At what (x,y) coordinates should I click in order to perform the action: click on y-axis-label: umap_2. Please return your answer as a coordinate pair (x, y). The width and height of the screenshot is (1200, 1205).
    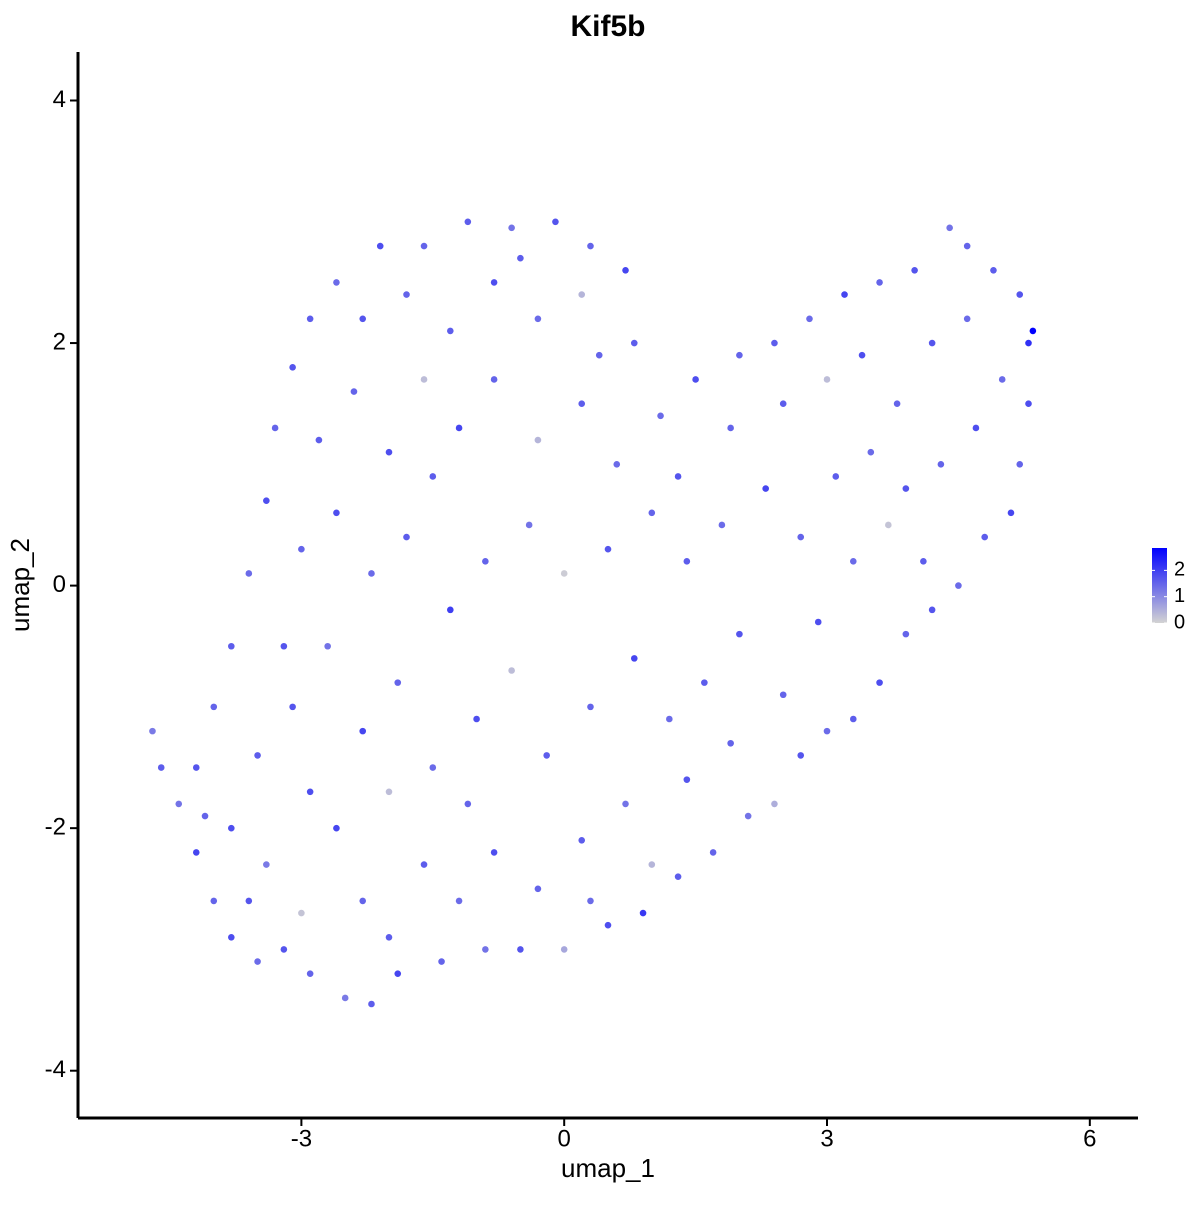
    Looking at the image, I should click on (20, 585).